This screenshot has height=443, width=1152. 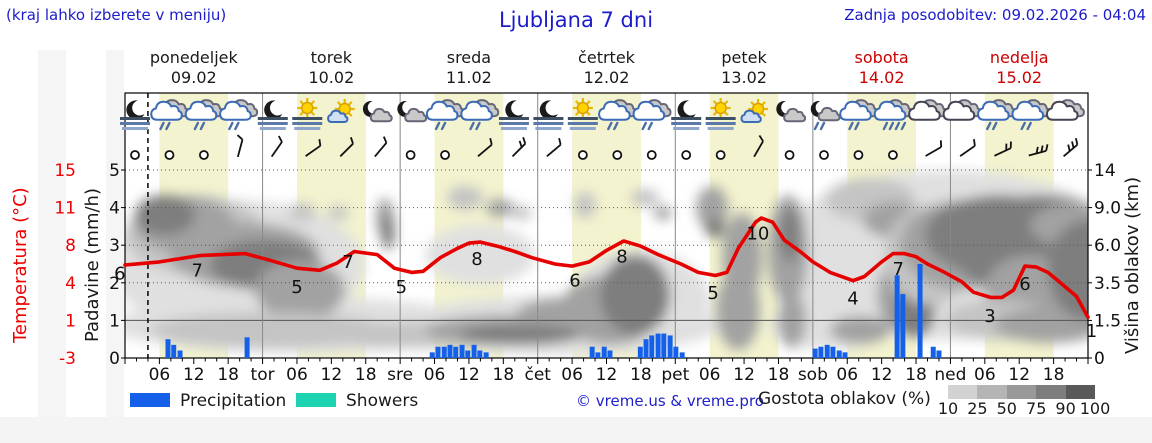 What do you see at coordinates (1041, 325) in the screenshot?
I see `cloud-blob` at bounding box center [1041, 325].